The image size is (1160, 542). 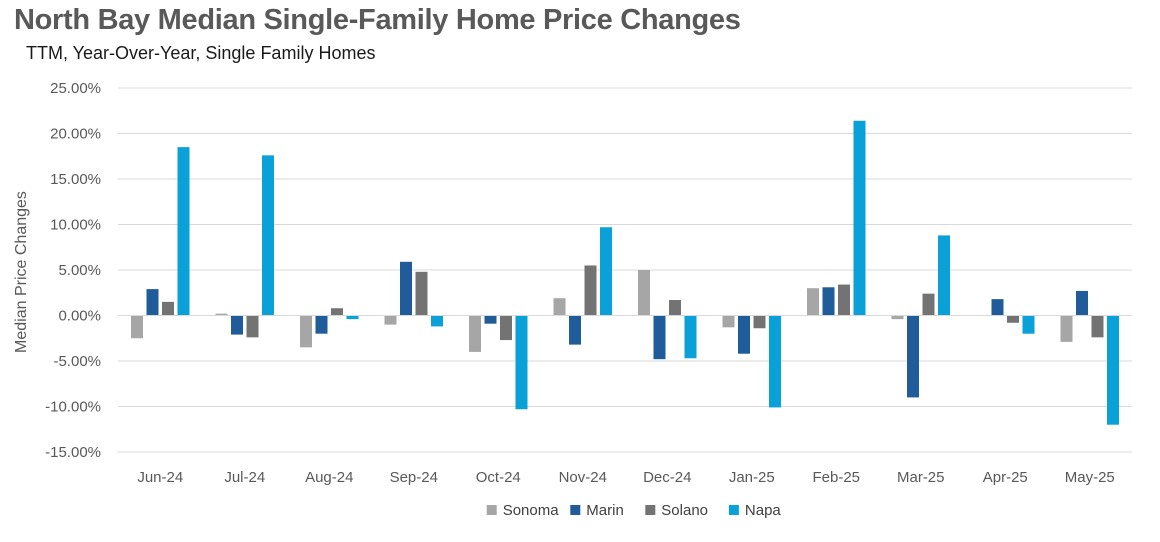 What do you see at coordinates (1005, 477) in the screenshot?
I see `x-tick-label: Apr-25` at bounding box center [1005, 477].